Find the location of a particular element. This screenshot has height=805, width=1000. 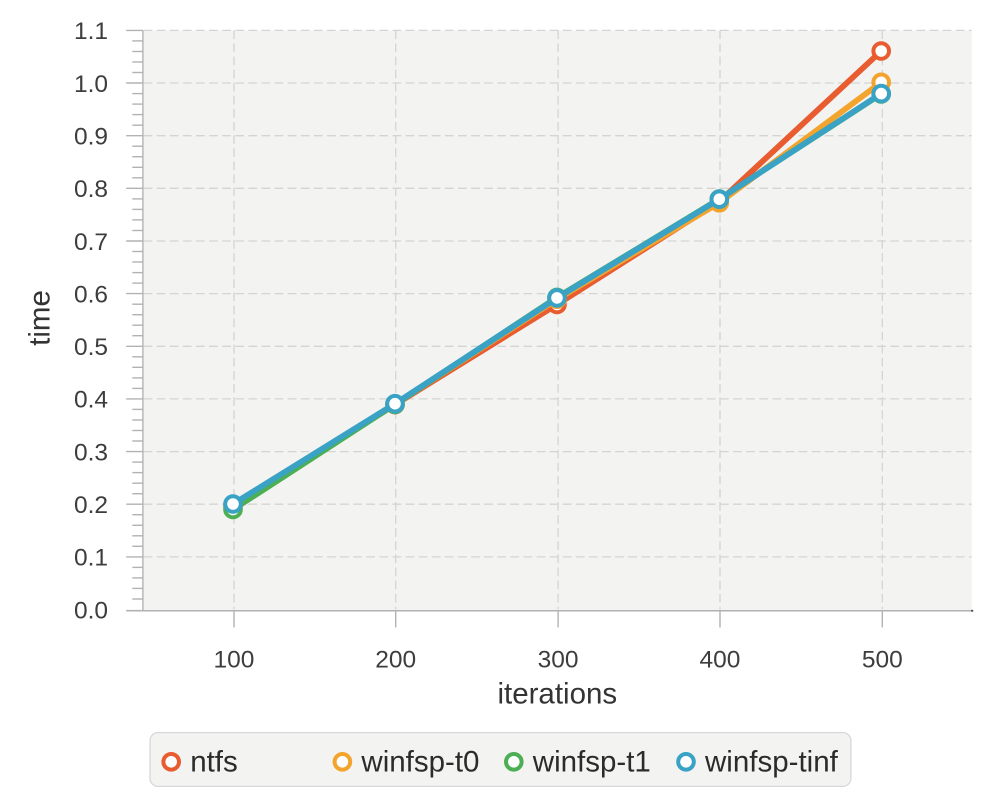

svg-text: winfsp-t1 is located at coordinates (591, 761).